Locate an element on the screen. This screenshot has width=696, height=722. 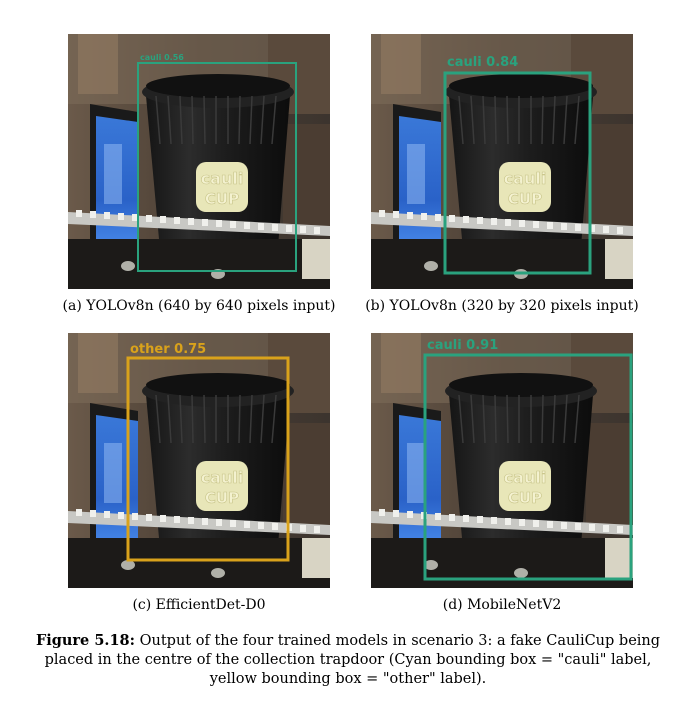
panel-d: cauli 0.91 is located at coordinates (502, 460).